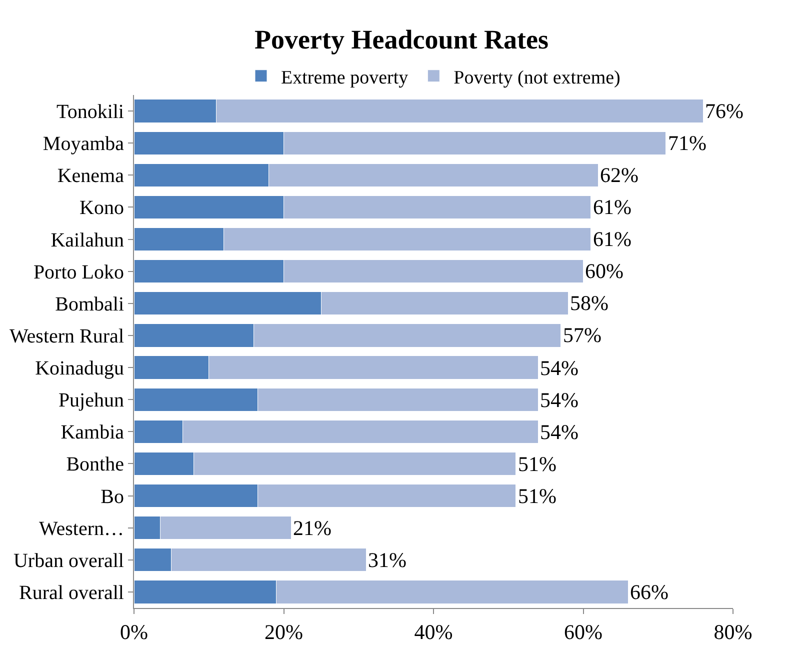  Describe the element at coordinates (401, 39) in the screenshot. I see `chart-title: Poverty Headcount Rates` at that location.